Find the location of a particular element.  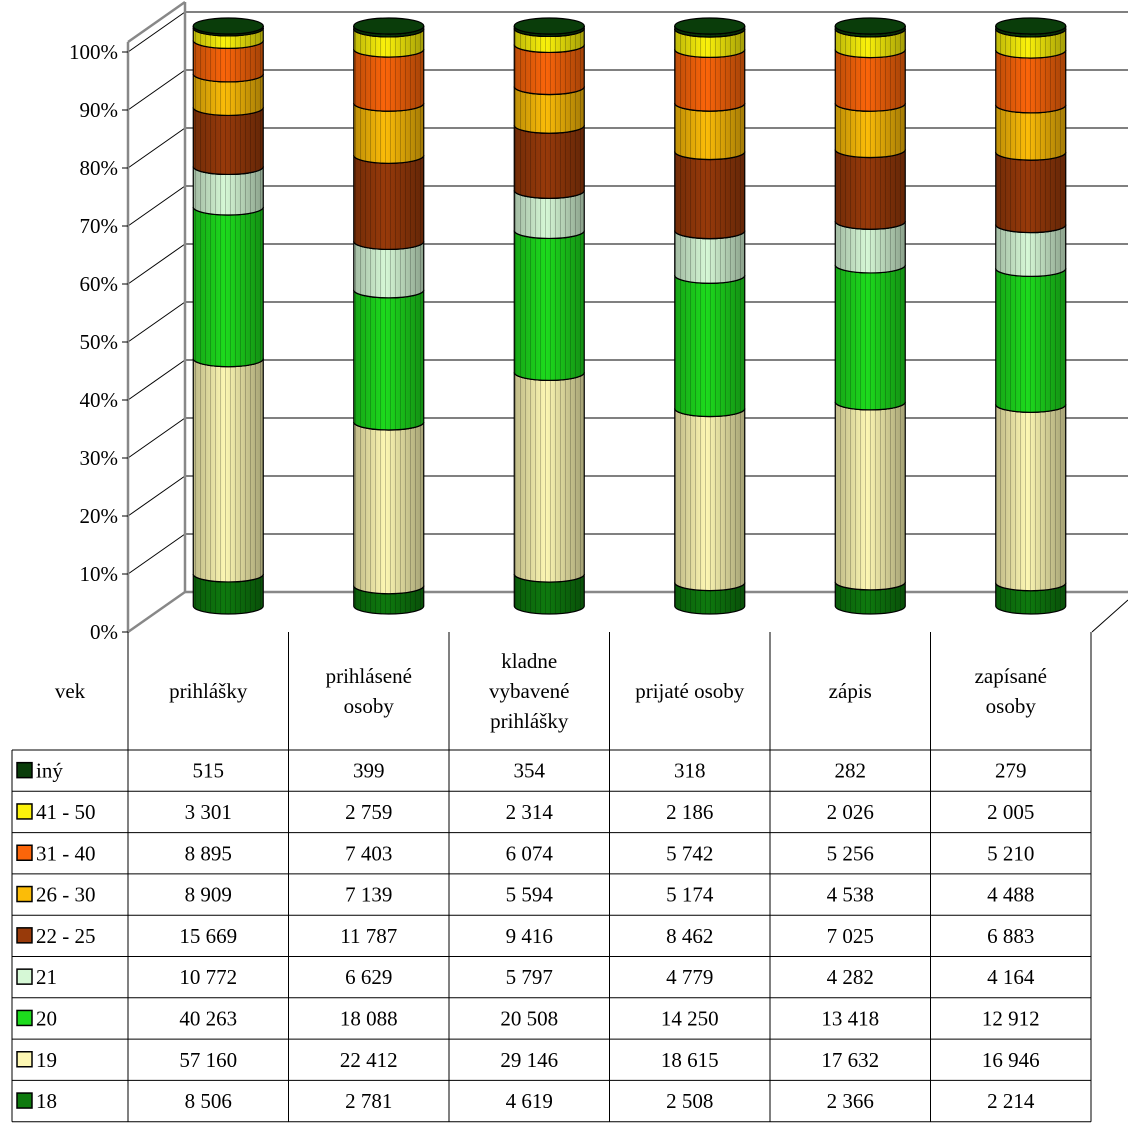

bar-segment-prihlásené-osoby-19 is located at coordinates (389, 508).